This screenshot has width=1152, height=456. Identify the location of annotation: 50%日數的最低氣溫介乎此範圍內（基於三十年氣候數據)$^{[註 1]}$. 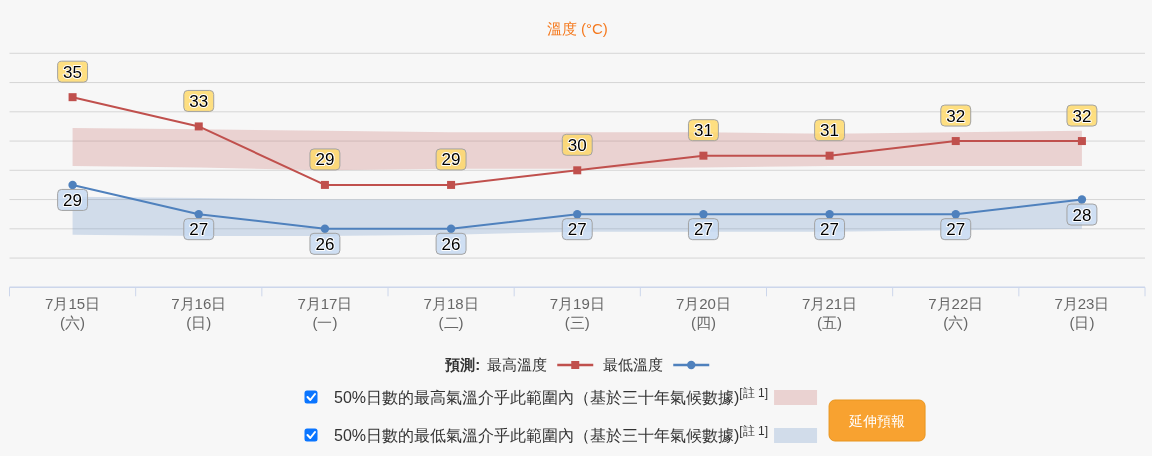
(551, 434).